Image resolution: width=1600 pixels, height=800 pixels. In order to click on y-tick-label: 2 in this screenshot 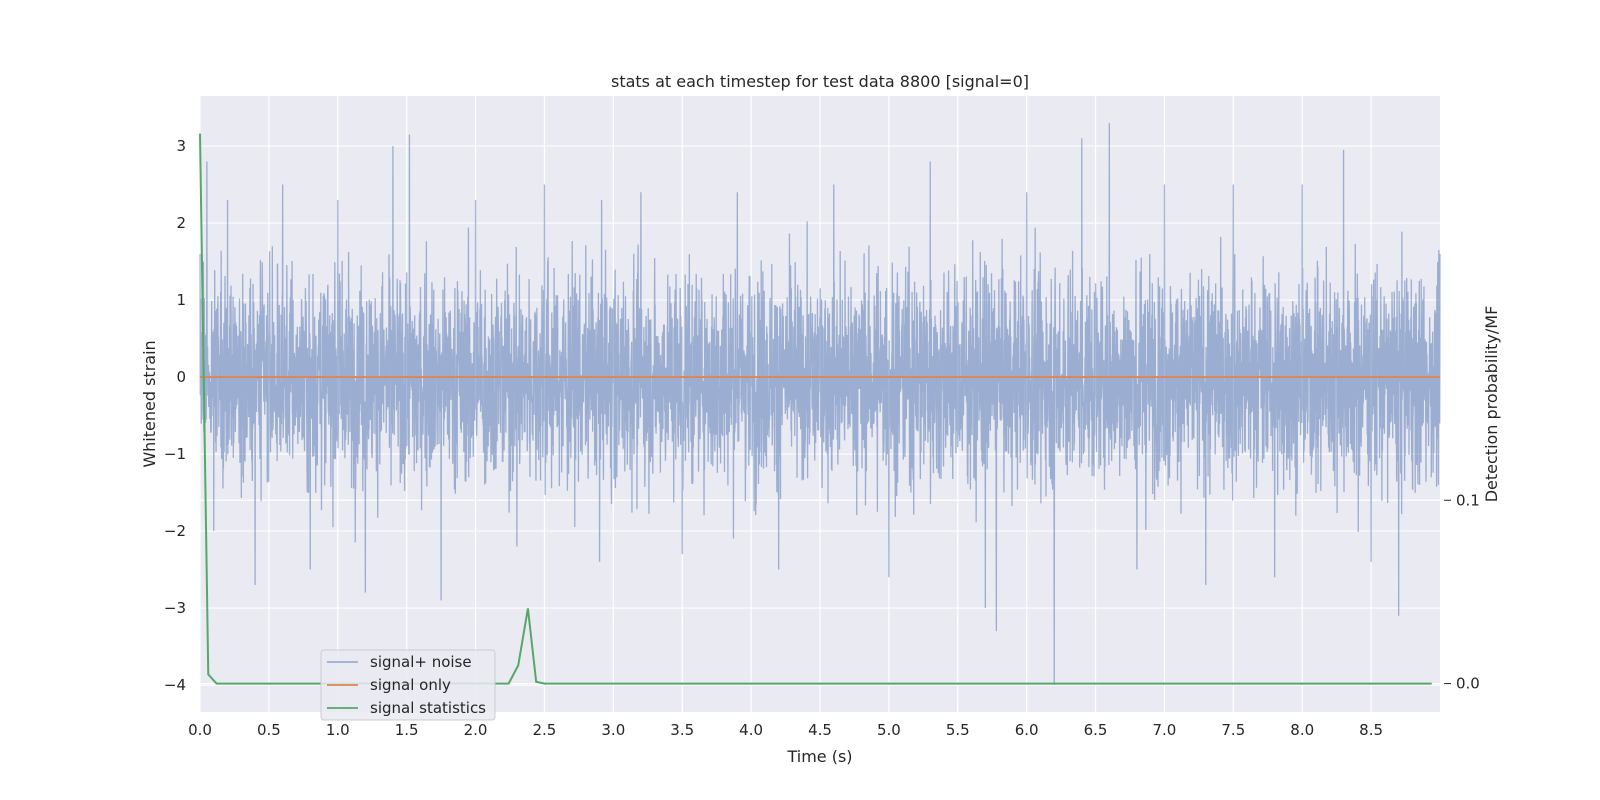, I will do `click(181, 223)`.